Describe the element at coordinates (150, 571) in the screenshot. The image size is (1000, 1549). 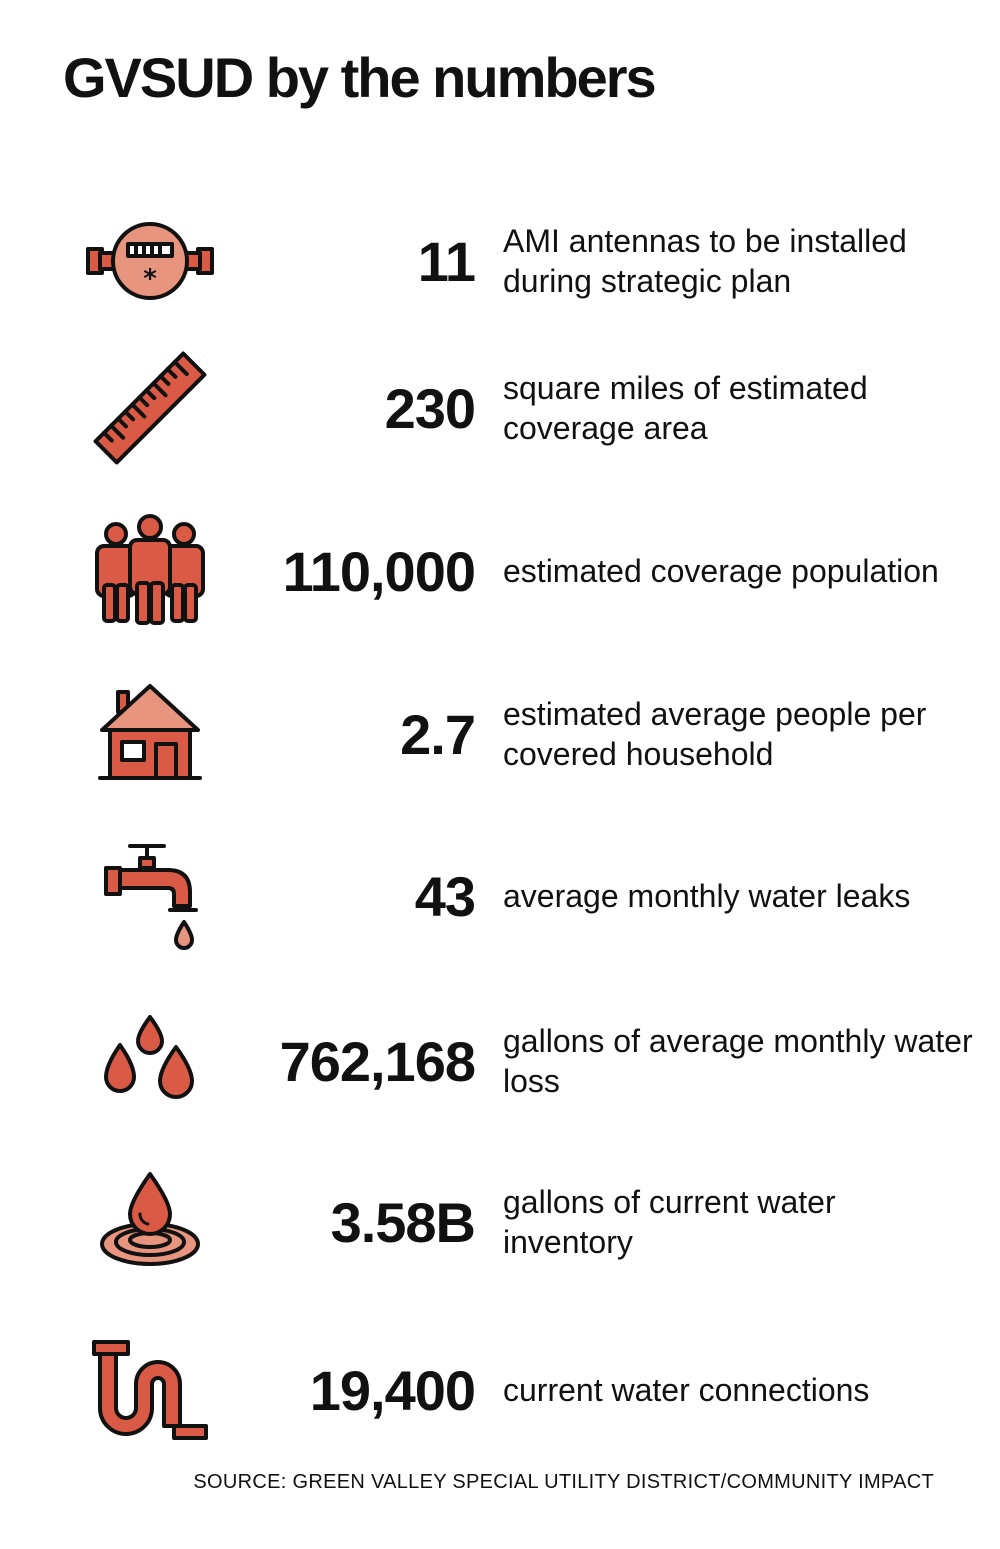
I see `people-icon` at that location.